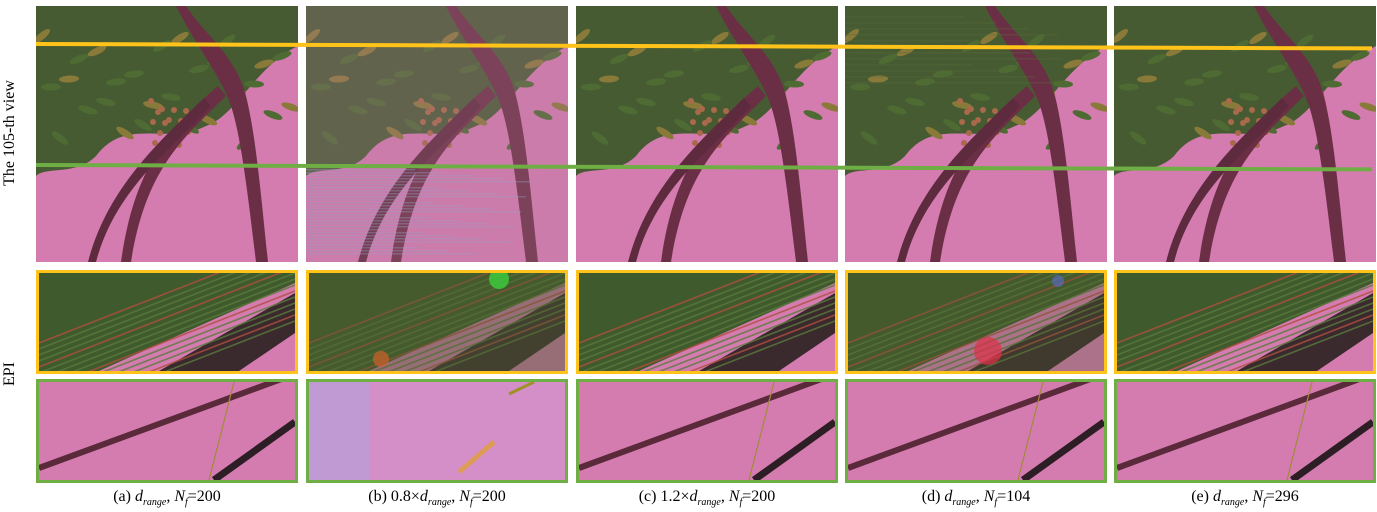 Image resolution: width=1377 pixels, height=512 pixels. What do you see at coordinates (379, 496) in the screenshot?
I see `caption-prefix: (b)` at bounding box center [379, 496].